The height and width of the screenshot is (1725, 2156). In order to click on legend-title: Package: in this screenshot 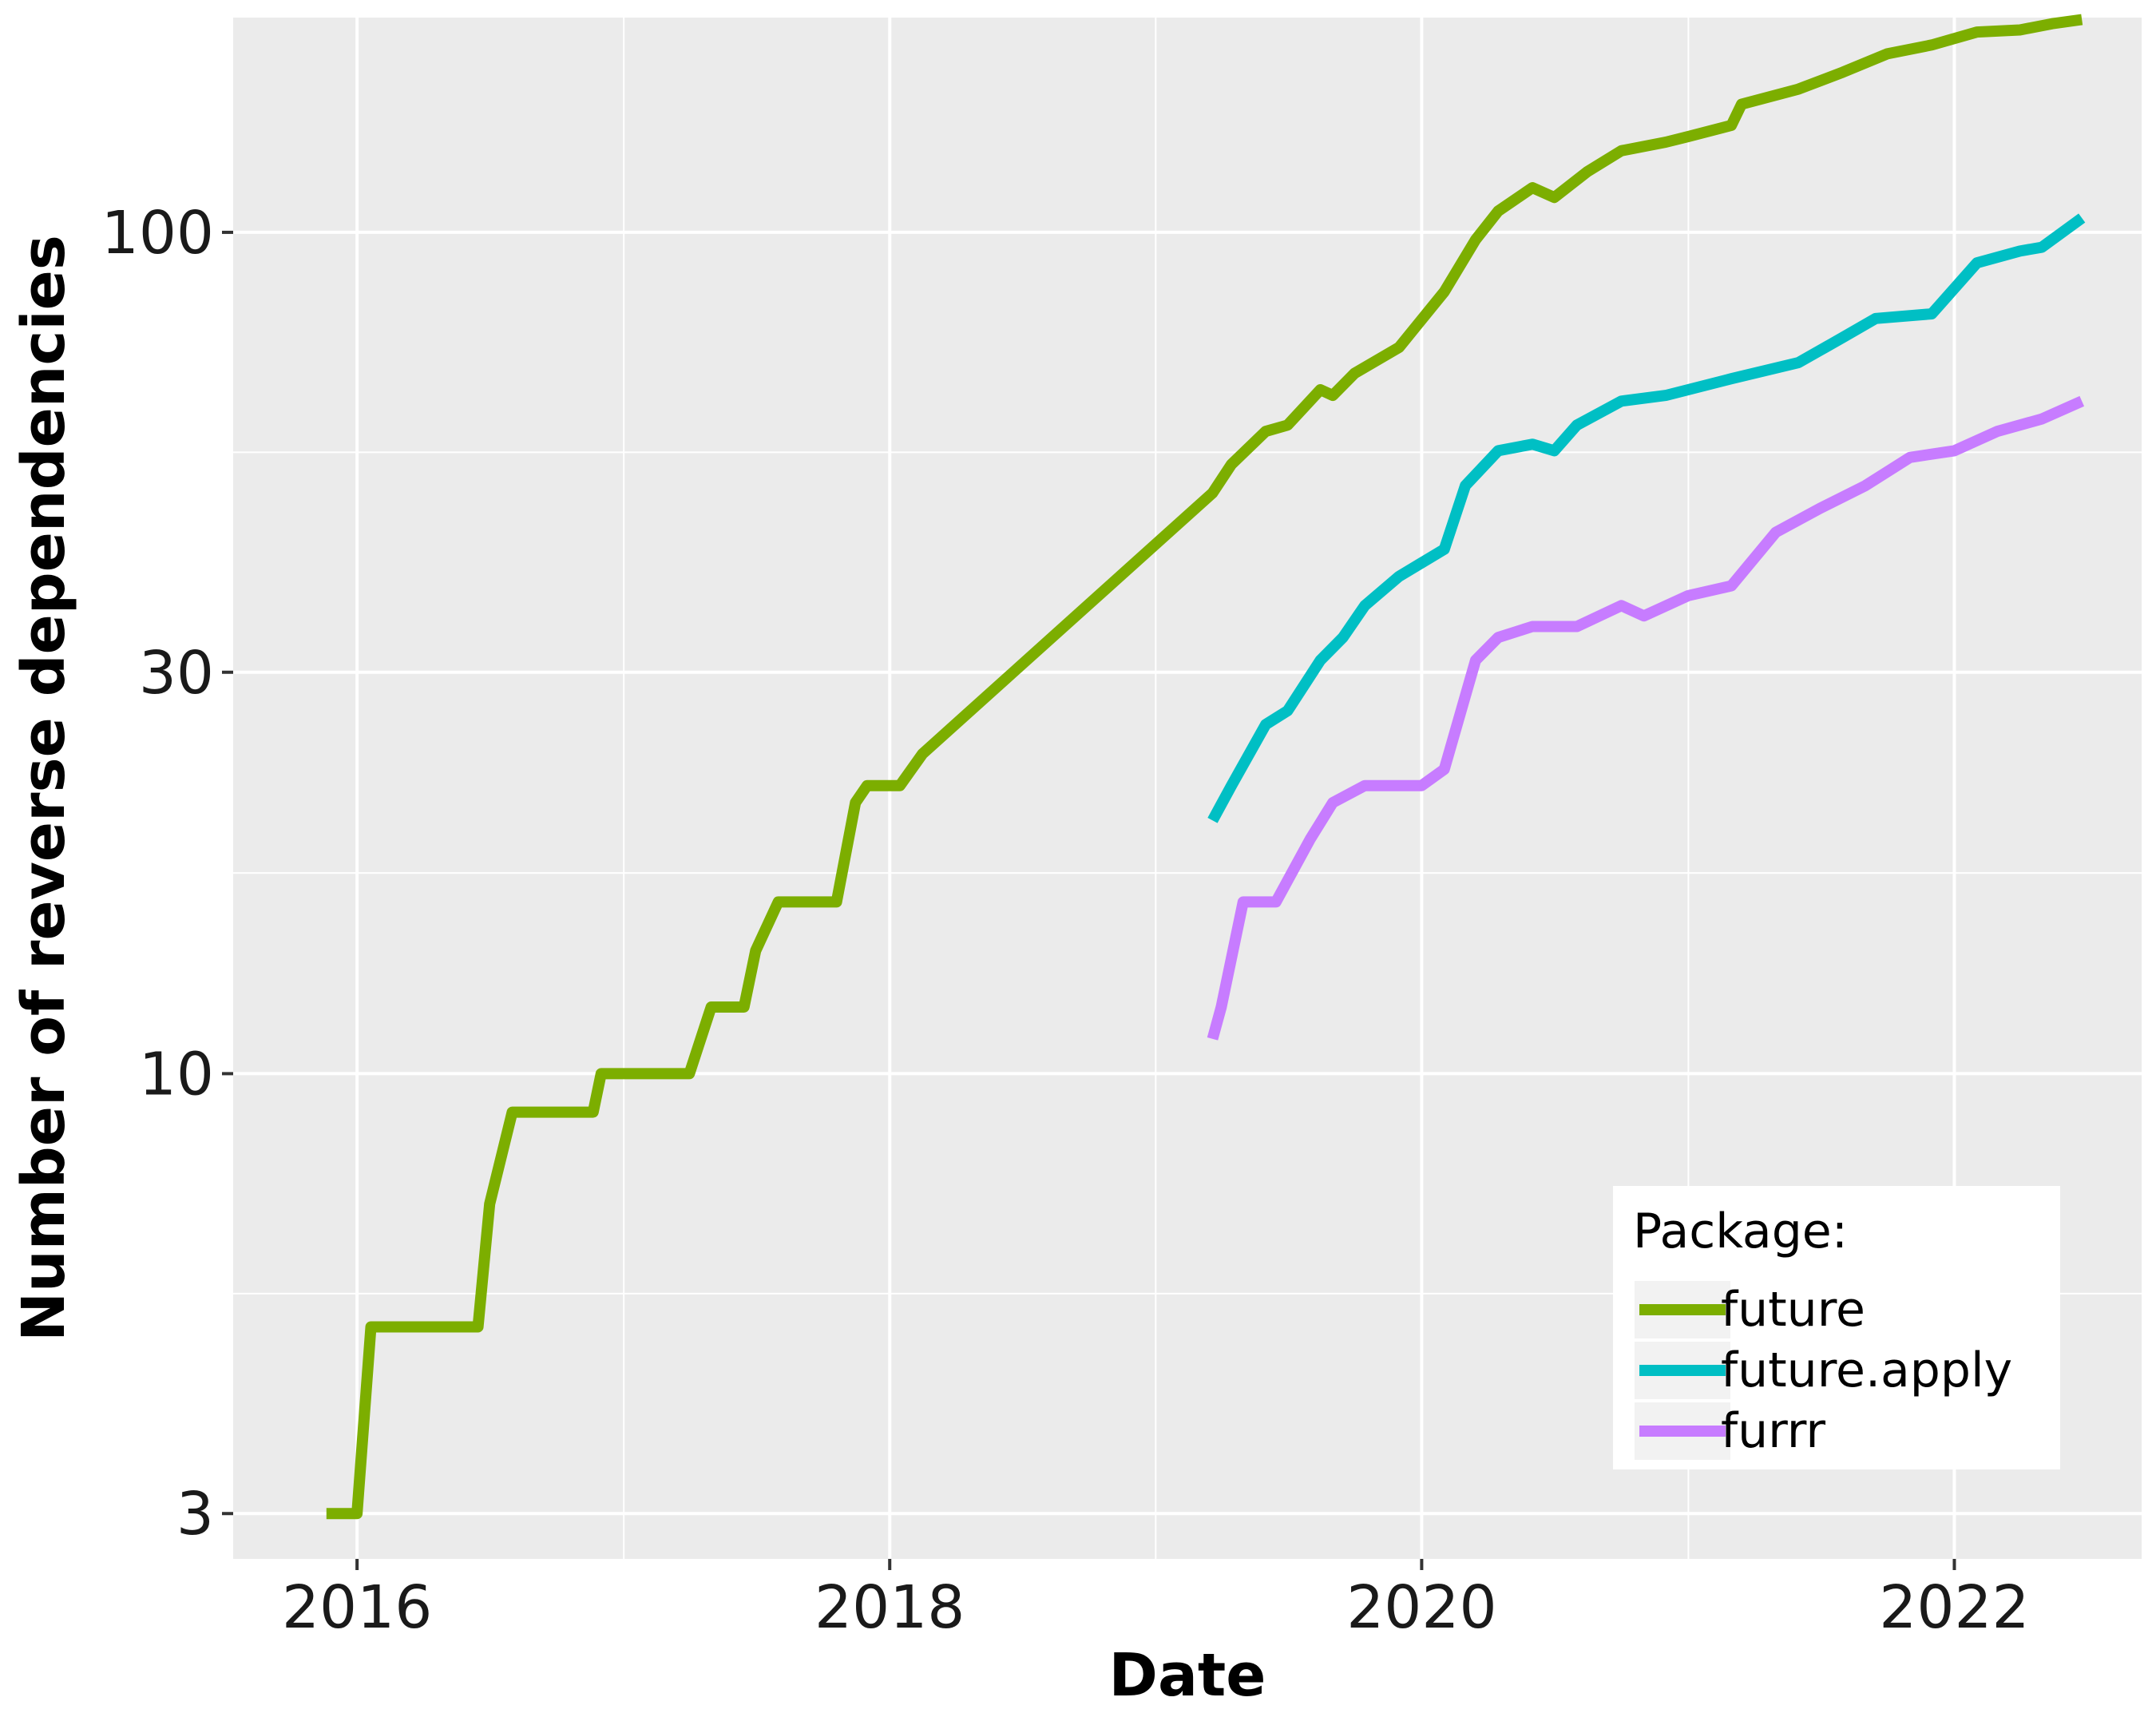, I will do `click(1740, 1232)`.